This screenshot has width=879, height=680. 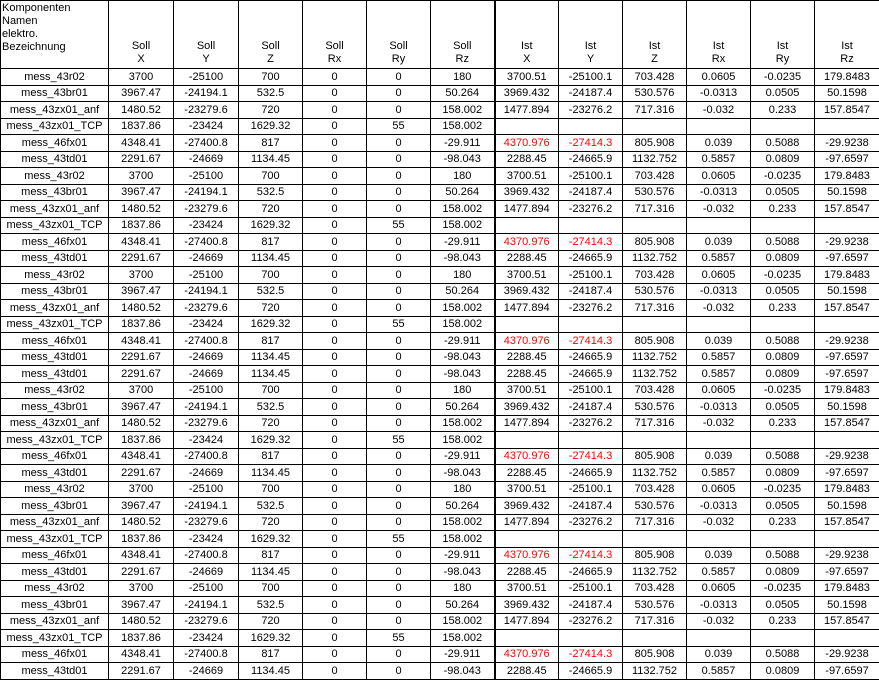 I want to click on value-cell: -27400.8, so click(x=206, y=341).